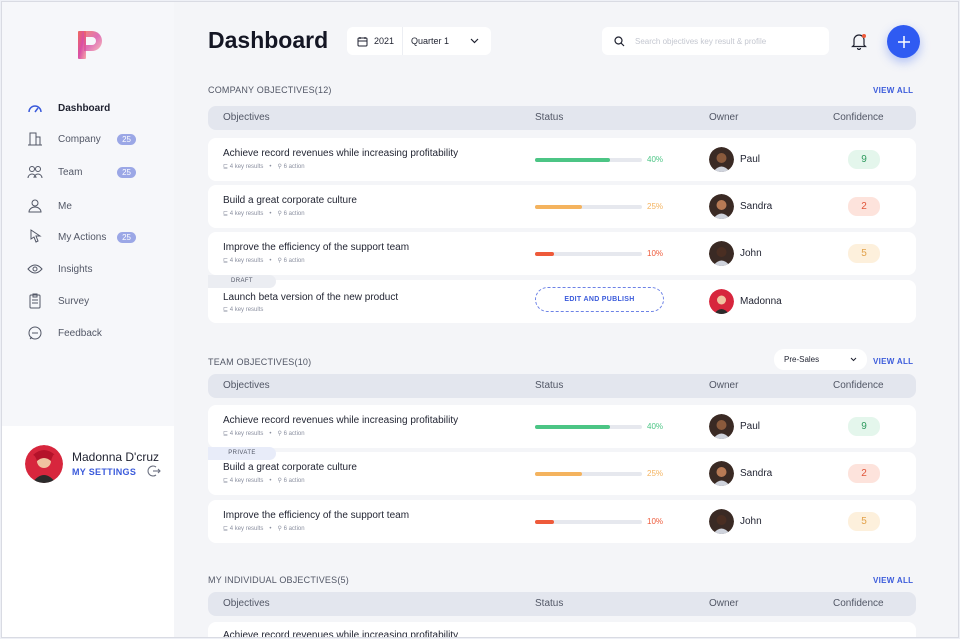 The width and height of the screenshot is (960, 639). I want to click on add-button, so click(903, 41).